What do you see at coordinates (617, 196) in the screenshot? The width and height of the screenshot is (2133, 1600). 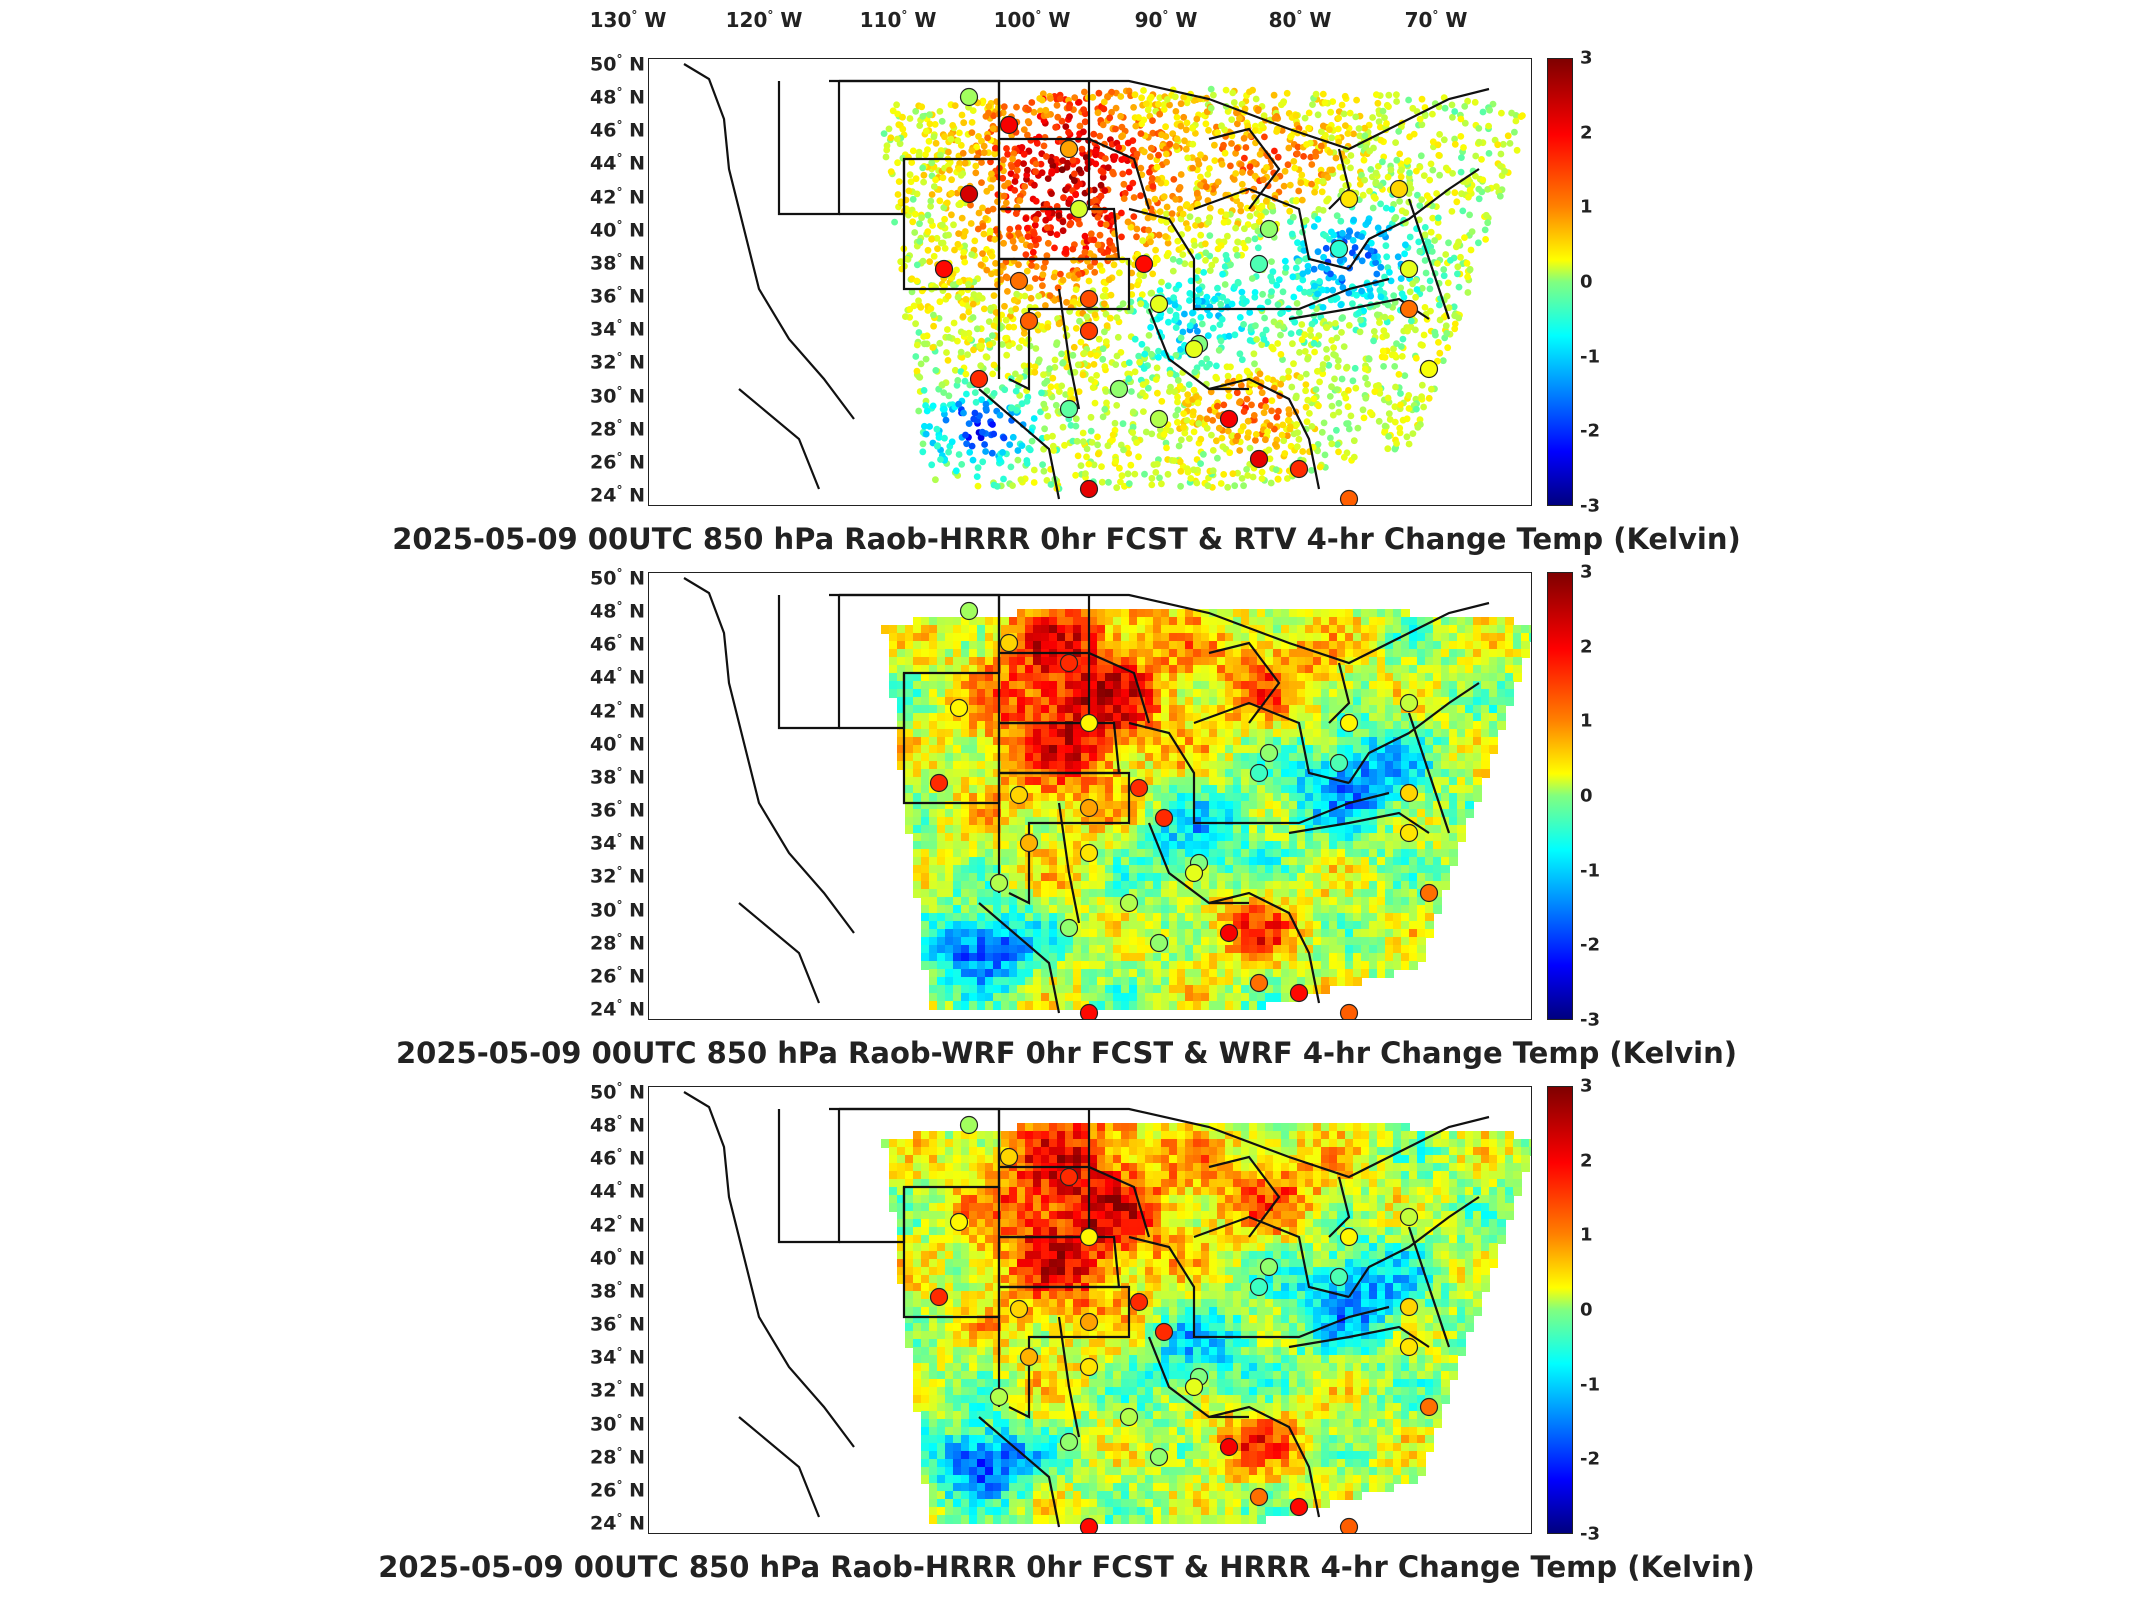 I see `latitude-label: 42° N` at bounding box center [617, 196].